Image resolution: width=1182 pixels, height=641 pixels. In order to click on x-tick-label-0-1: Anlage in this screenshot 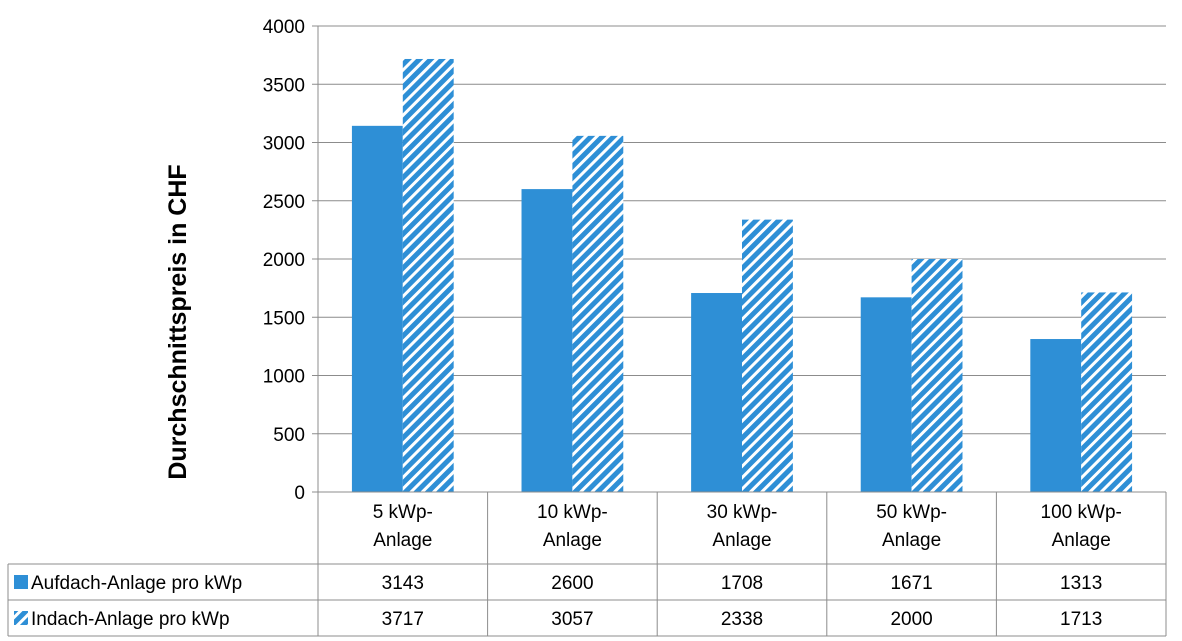, I will do `click(402, 540)`.